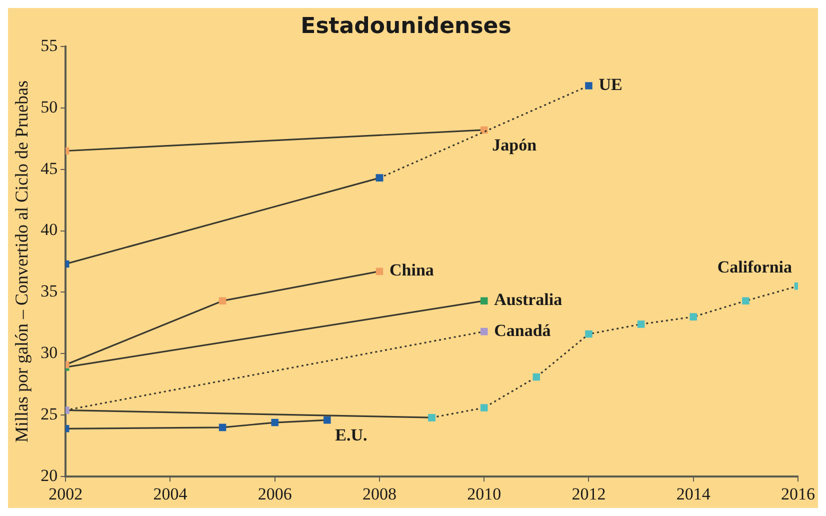  I want to click on series-label: E.U., so click(351, 434).